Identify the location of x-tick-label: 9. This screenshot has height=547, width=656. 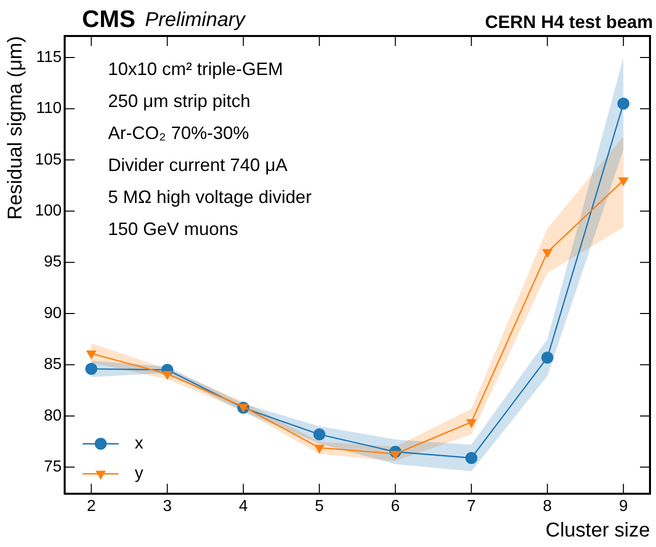
(623, 506).